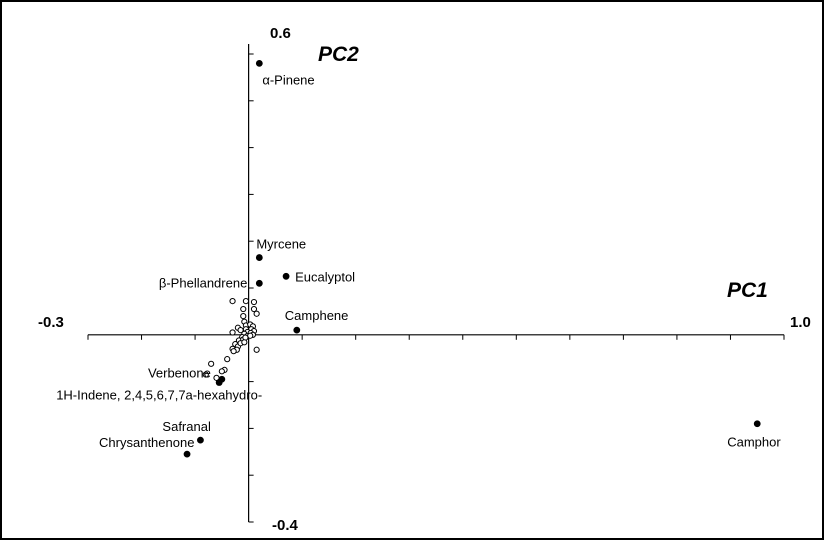 The height and width of the screenshot is (540, 824). Describe the element at coordinates (325, 276) in the screenshot. I see `point-label-eucalyptol: Eucalyptol` at that location.